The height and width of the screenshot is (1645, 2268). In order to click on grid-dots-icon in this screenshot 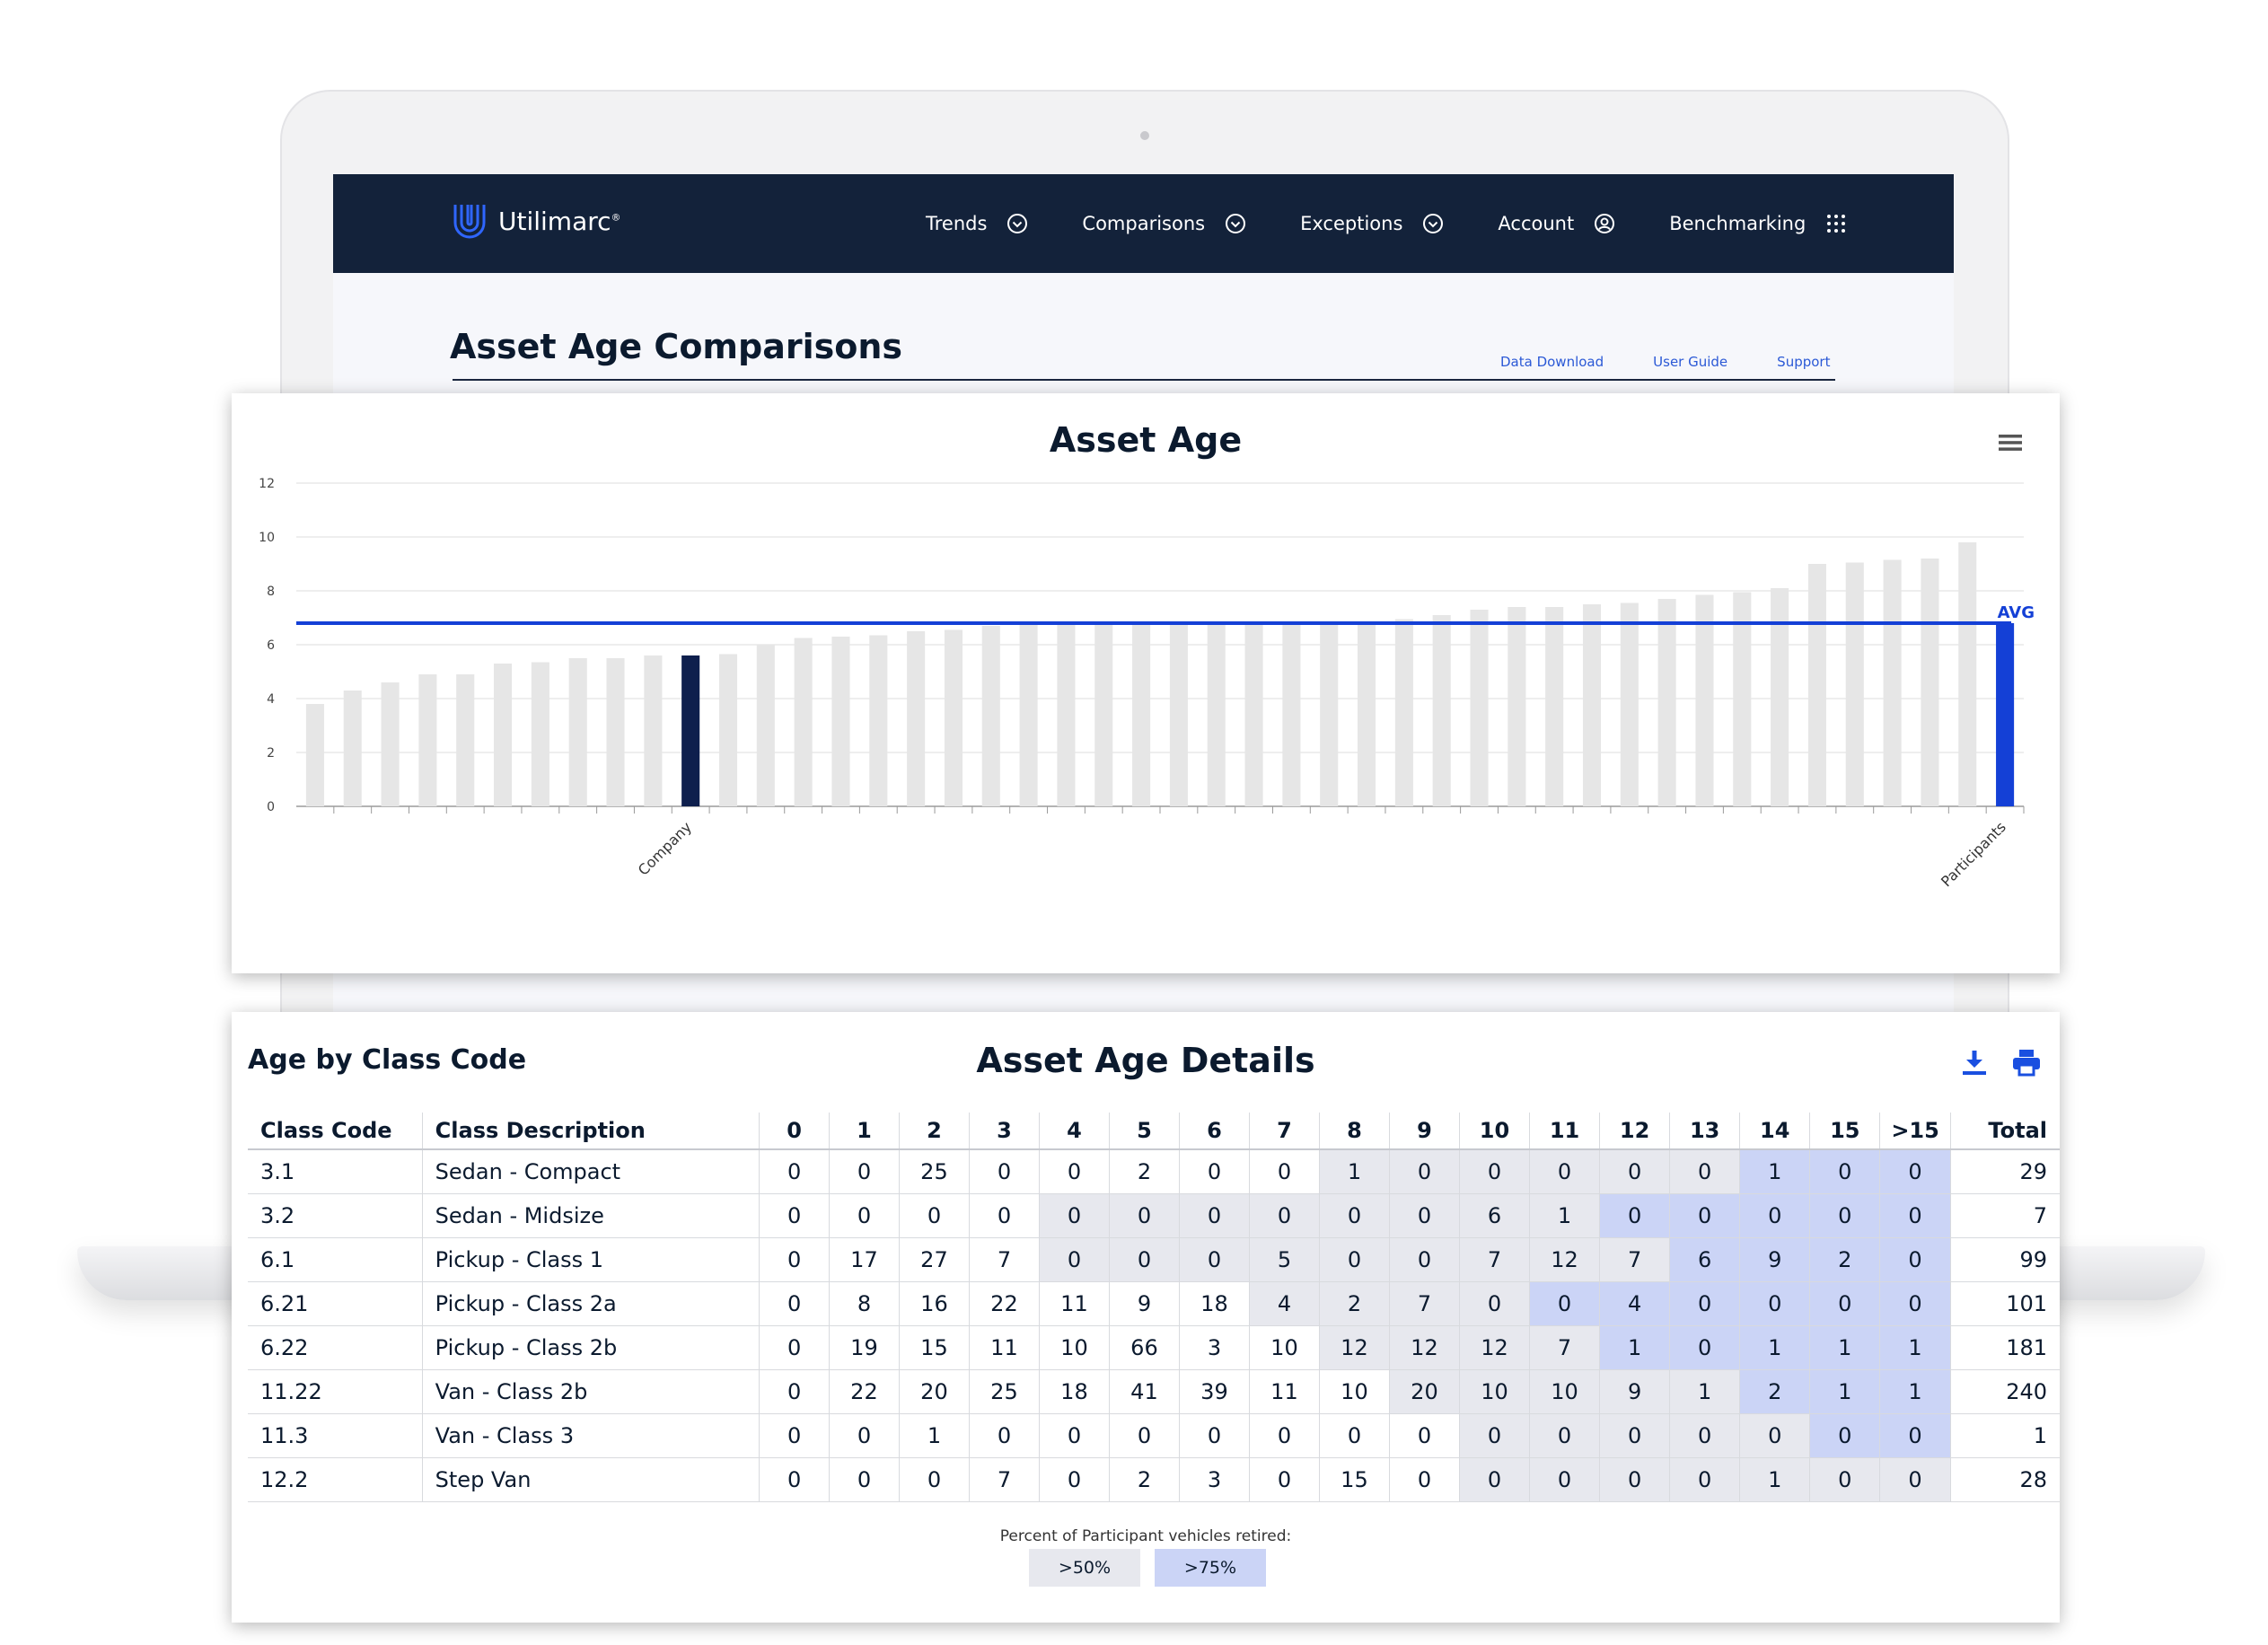, I will do `click(1836, 224)`.